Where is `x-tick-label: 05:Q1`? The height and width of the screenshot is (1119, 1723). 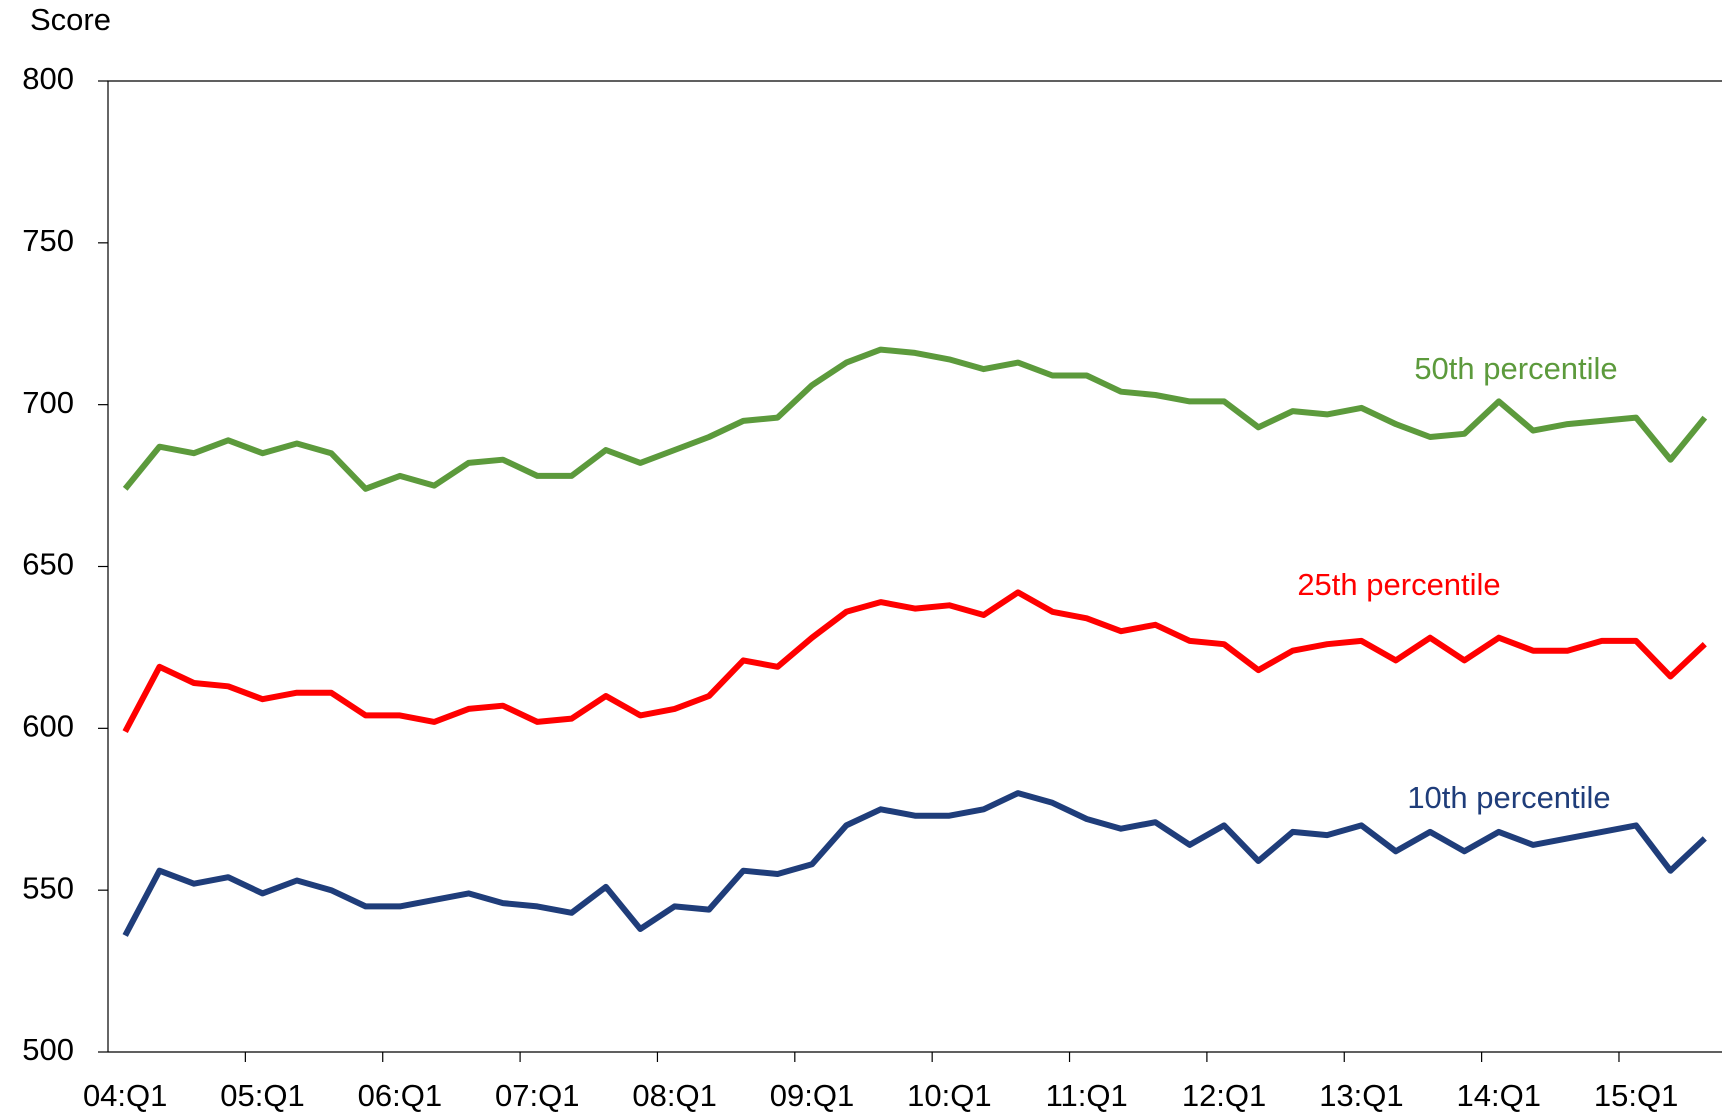
x-tick-label: 05:Q1 is located at coordinates (262, 1095).